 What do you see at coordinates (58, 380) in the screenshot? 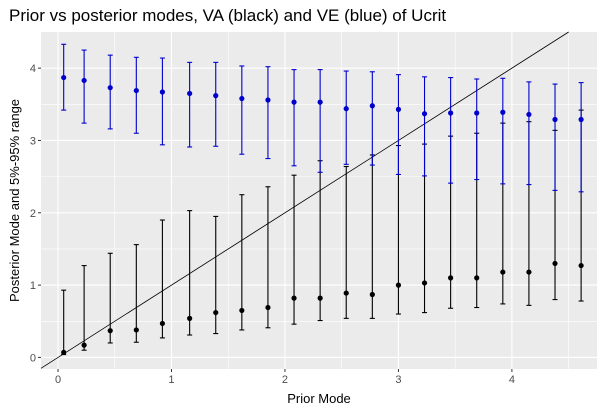
I see `x-tick-label: 0` at bounding box center [58, 380].